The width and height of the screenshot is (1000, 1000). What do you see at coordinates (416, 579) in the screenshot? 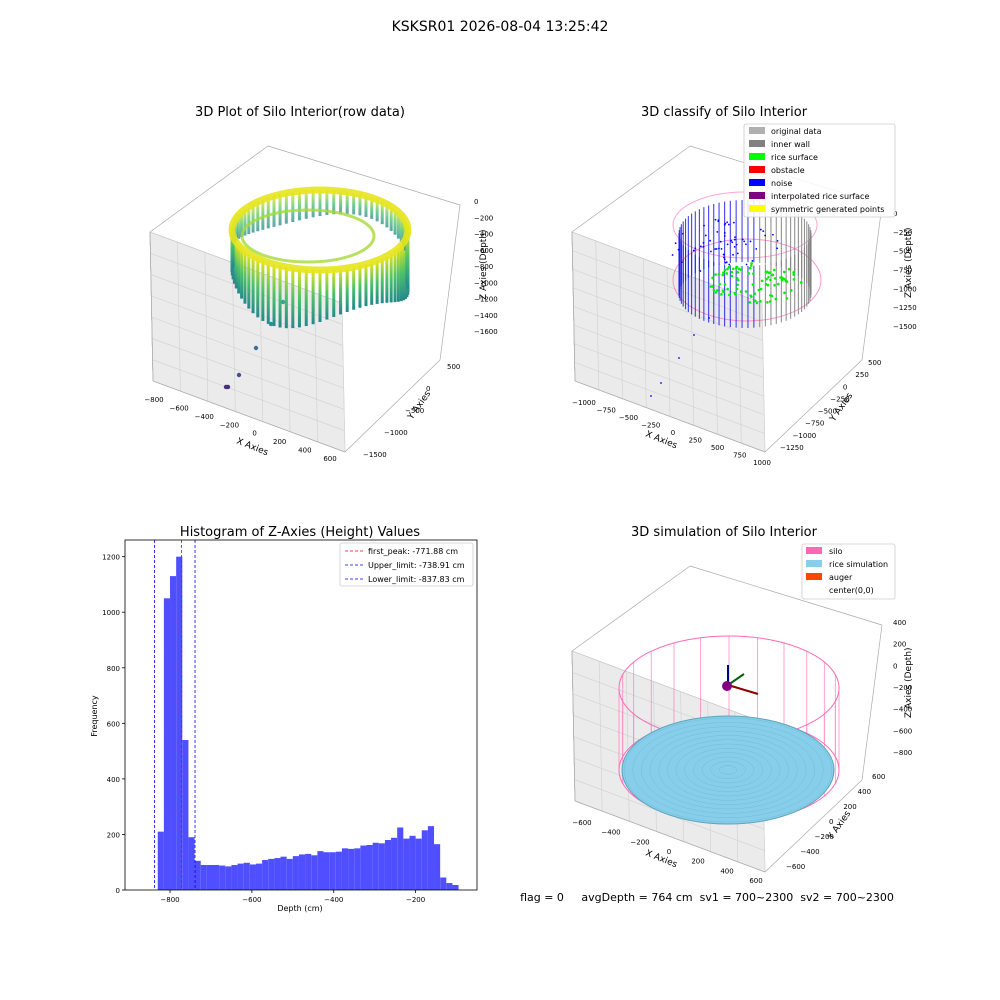
I see `legend-label: Lower_limit: -837.83 cm` at bounding box center [416, 579].